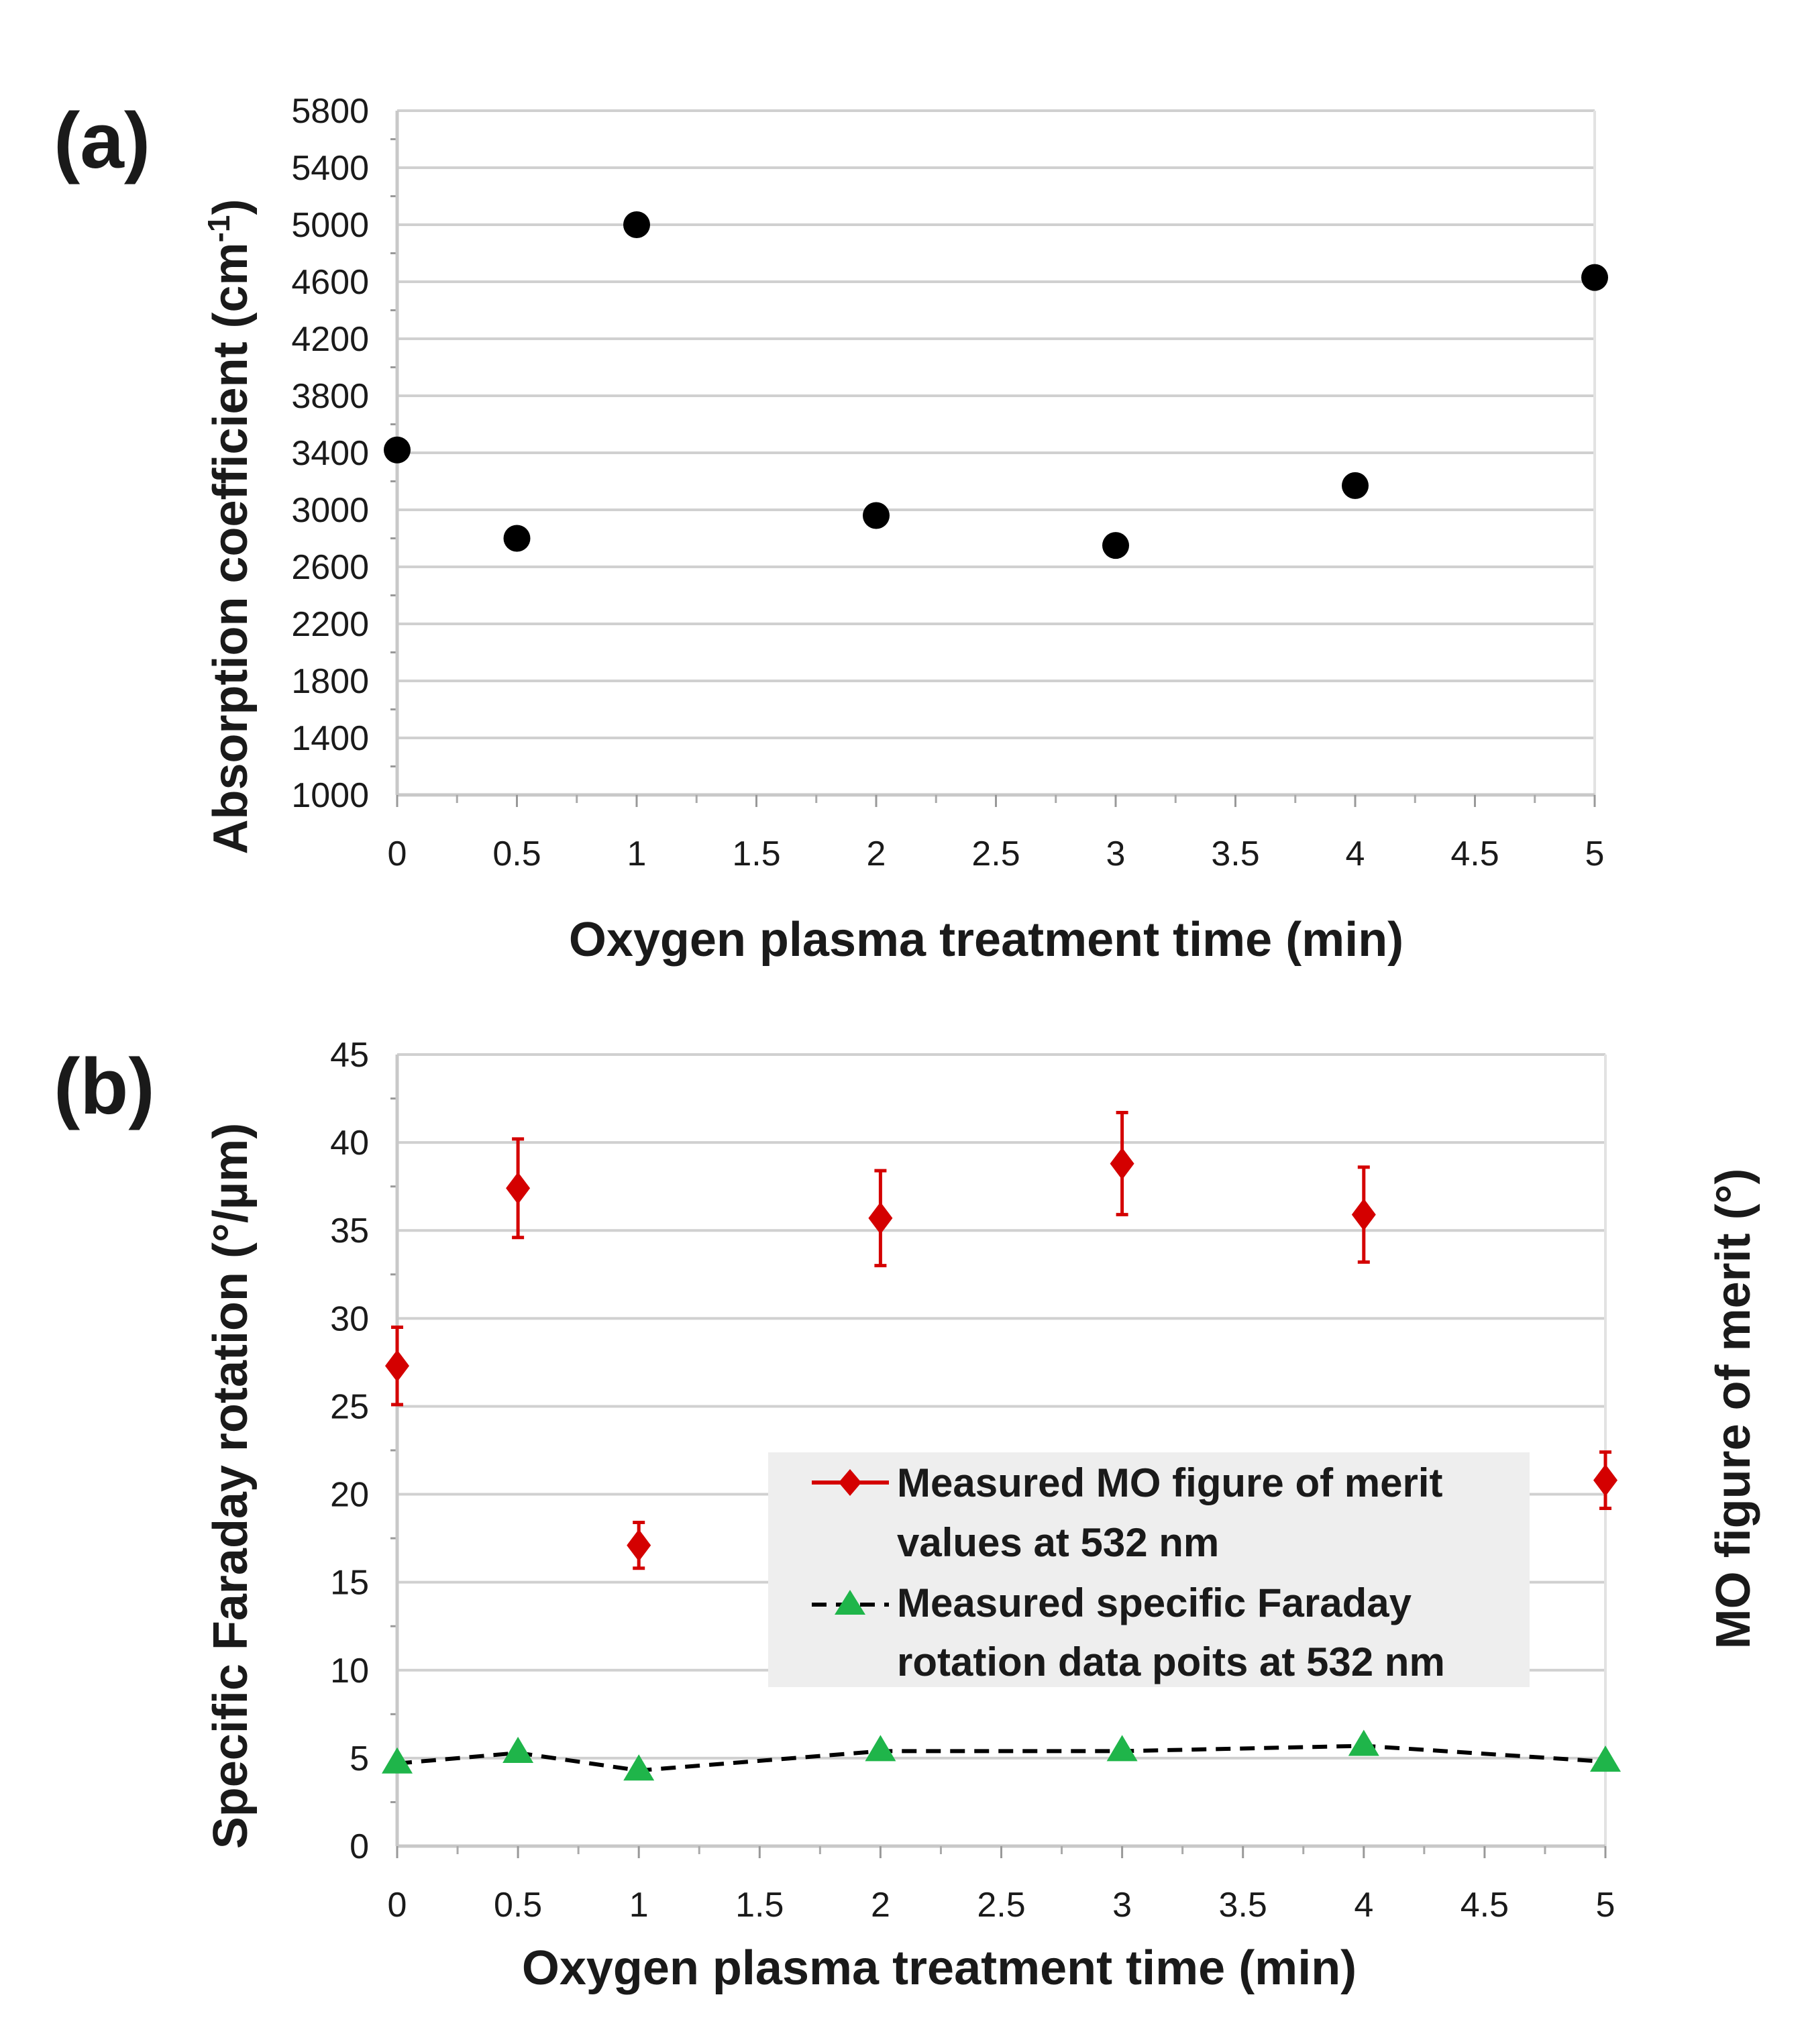 The width and height of the screenshot is (1804, 2044). I want to click on legend-merit-text-line1: Measured MO figure of merit, so click(1169, 1482).